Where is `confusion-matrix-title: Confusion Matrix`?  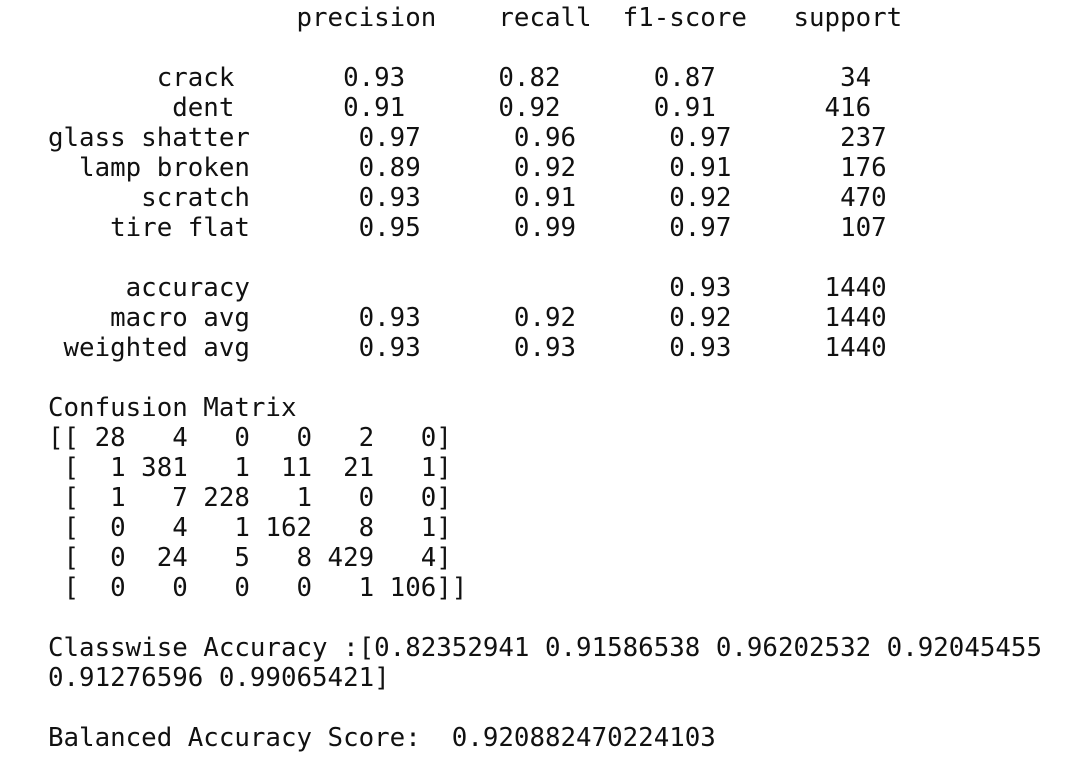 confusion-matrix-title: Confusion Matrix is located at coordinates (172, 408).